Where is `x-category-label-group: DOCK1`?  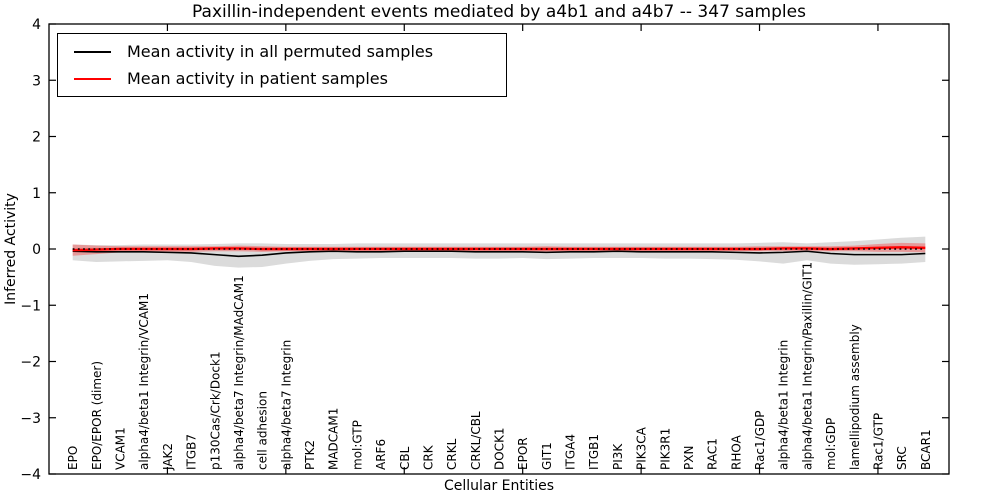 x-category-label-group: DOCK1 is located at coordinates (500, 448).